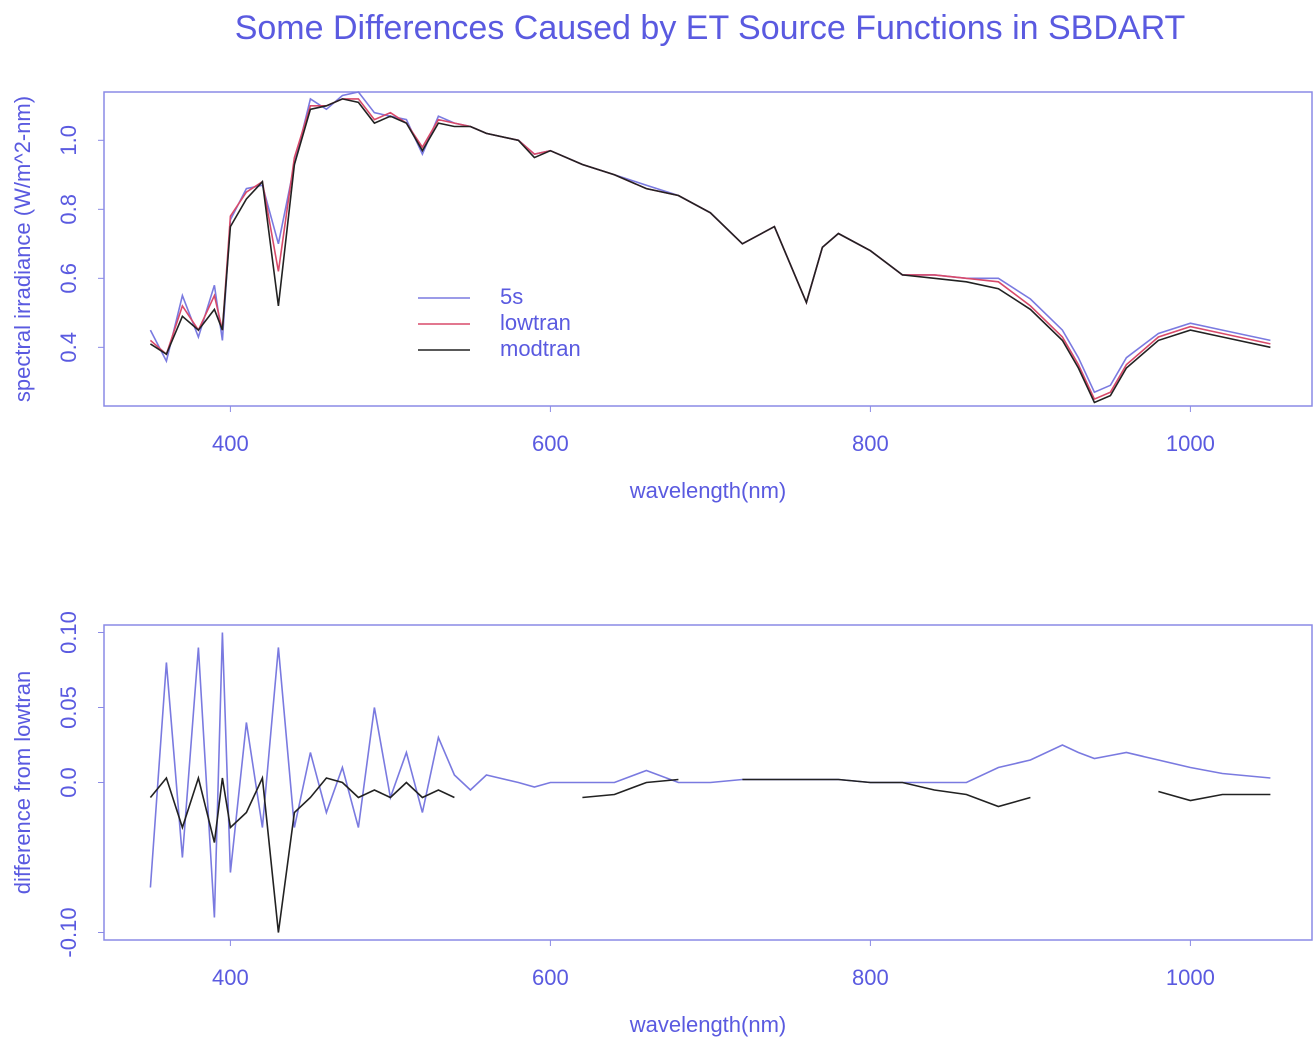 The image size is (1315, 1038). What do you see at coordinates (68, 347) in the screenshot?
I see `y-tick-label: 0.4` at bounding box center [68, 347].